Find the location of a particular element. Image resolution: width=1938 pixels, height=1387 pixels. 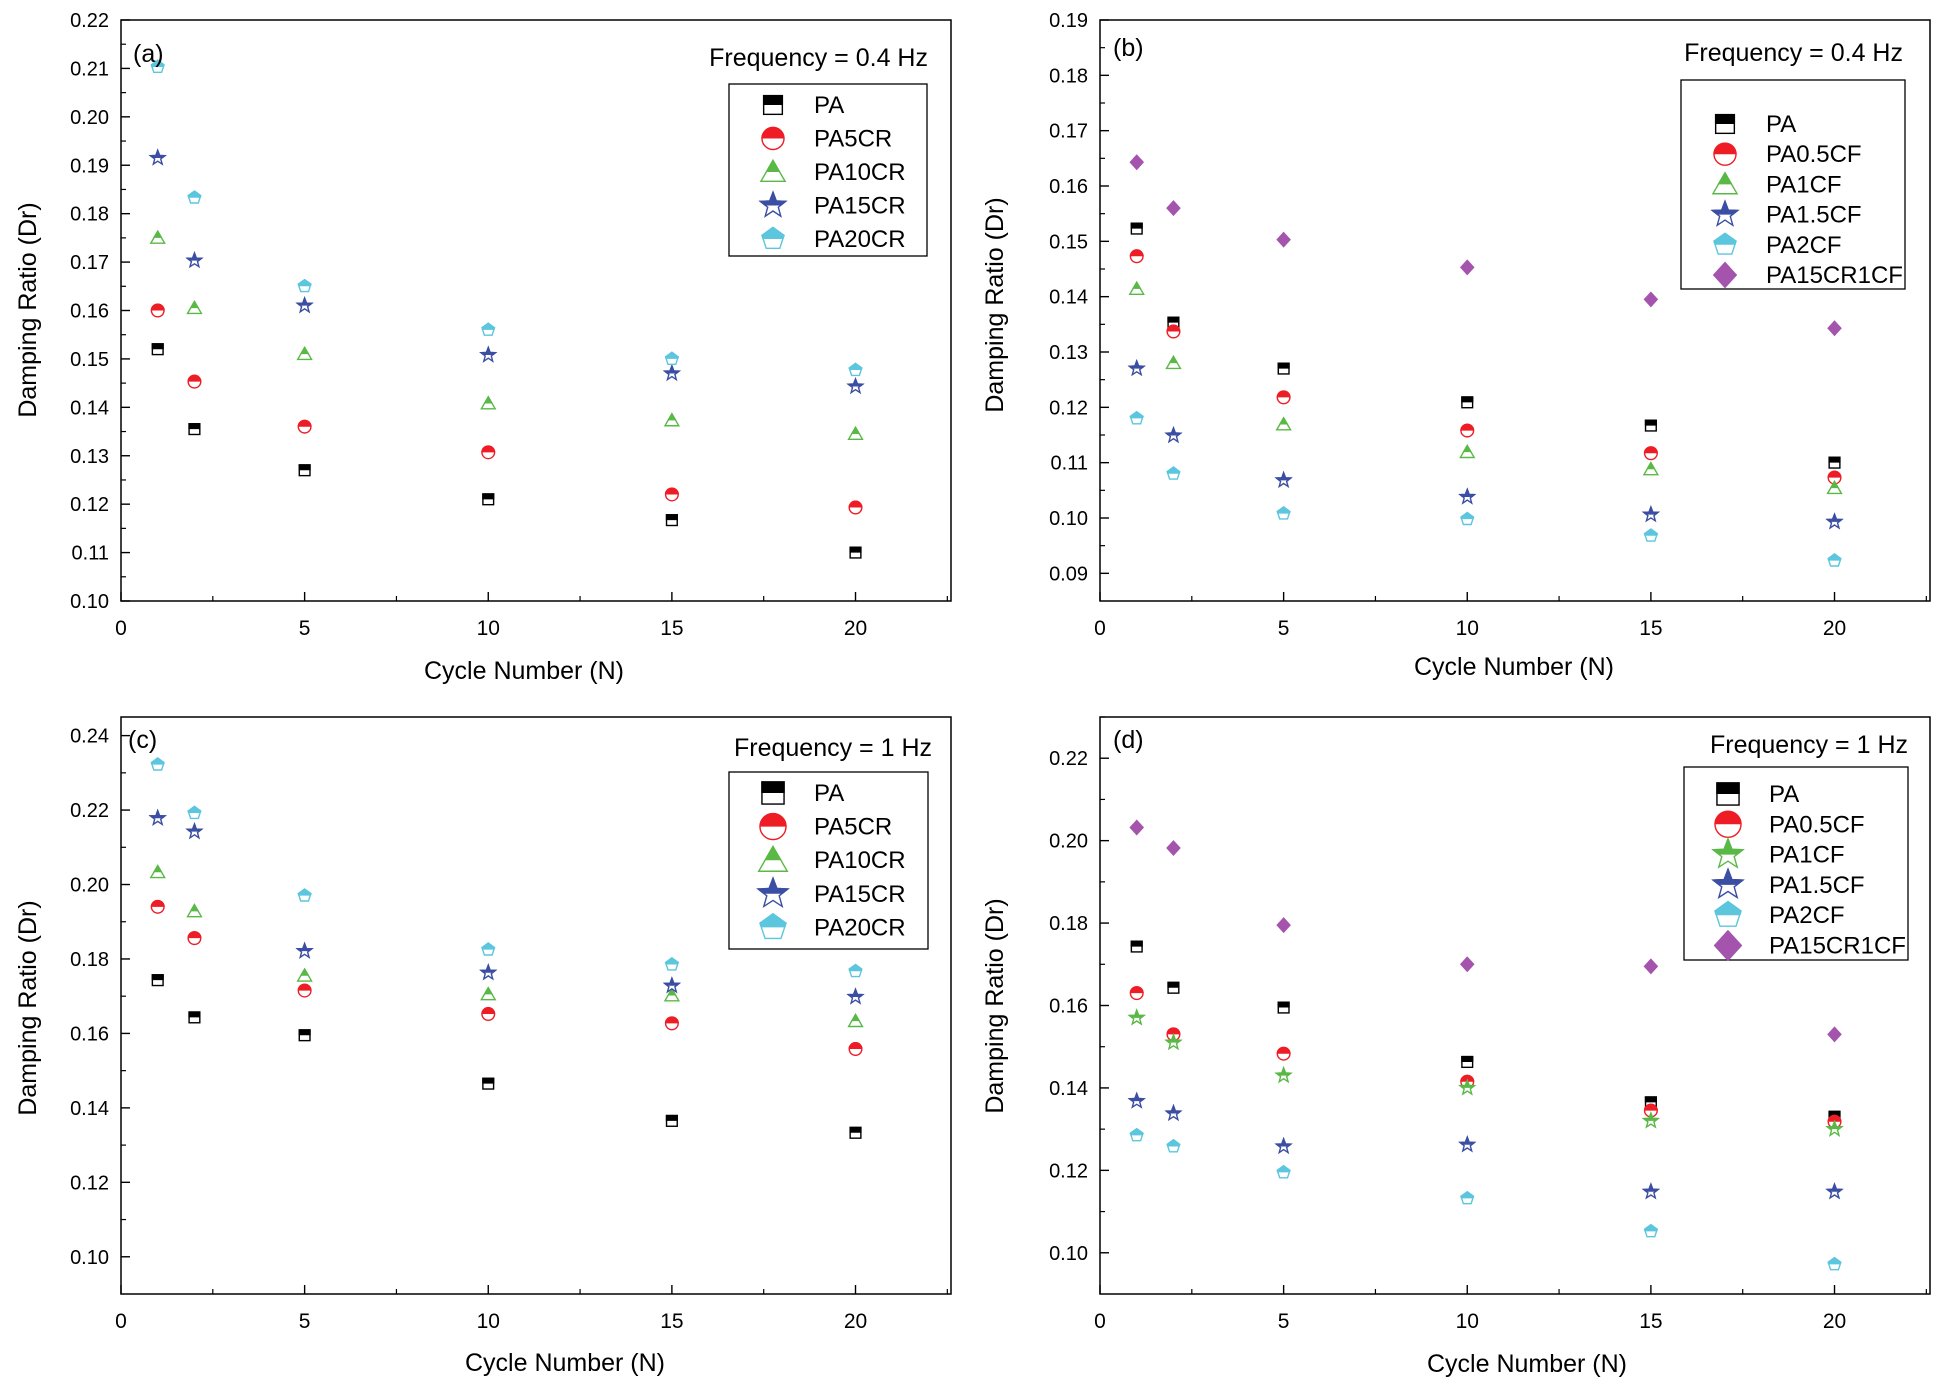

y-tick-label: 0.24 is located at coordinates (89, 737).